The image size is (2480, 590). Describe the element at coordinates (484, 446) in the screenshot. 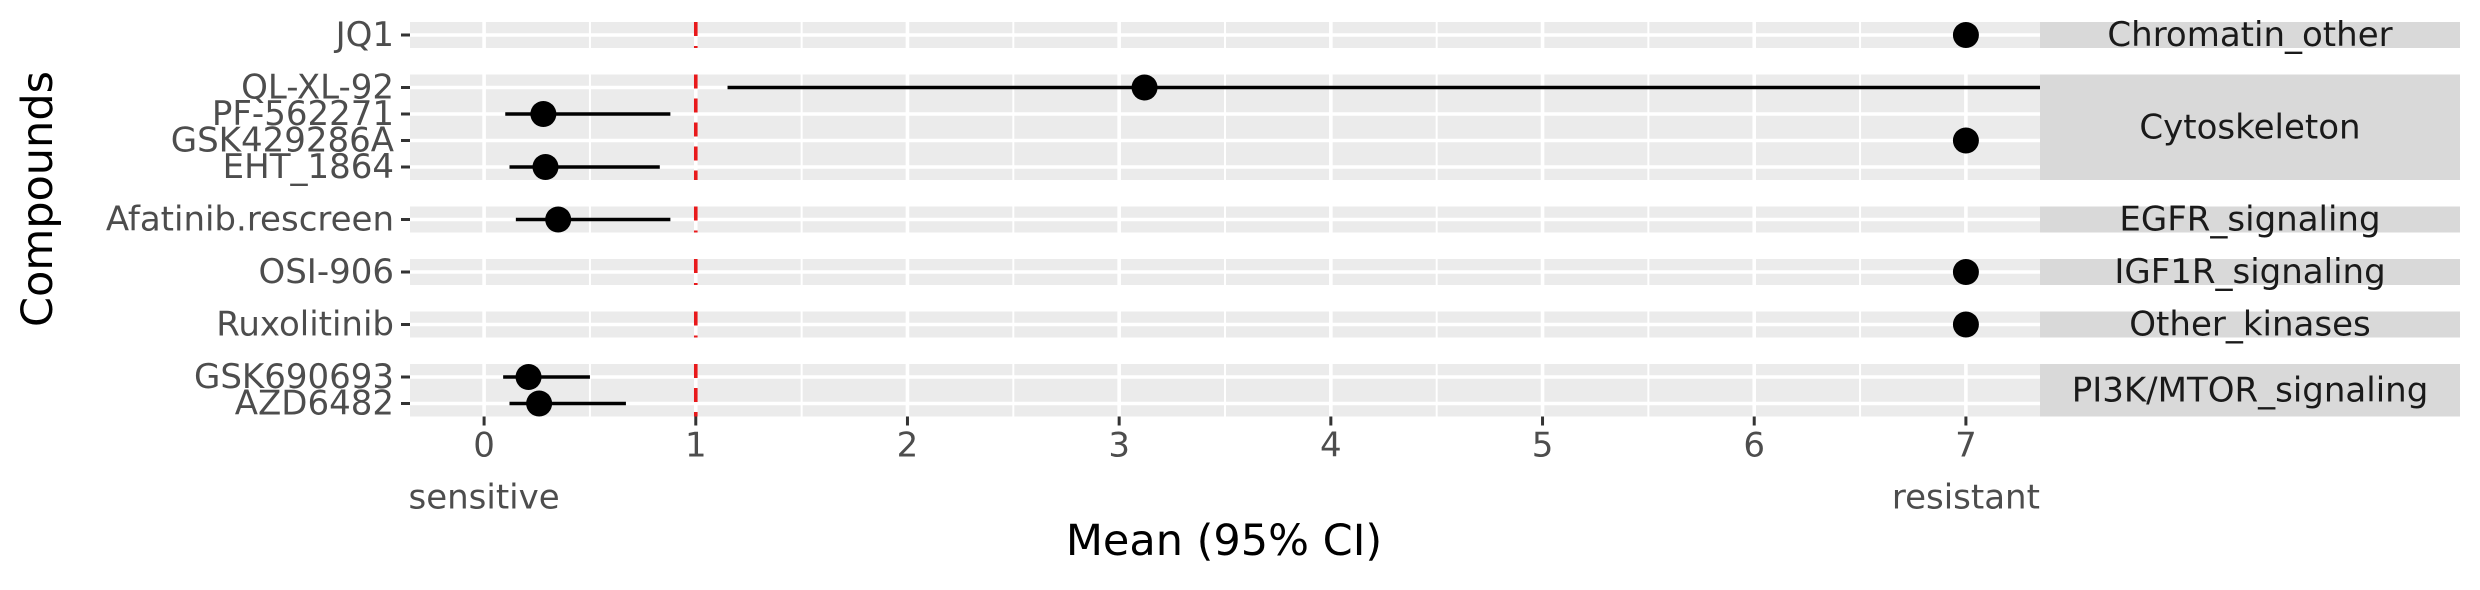

I see `x-tick-label: 0` at that location.